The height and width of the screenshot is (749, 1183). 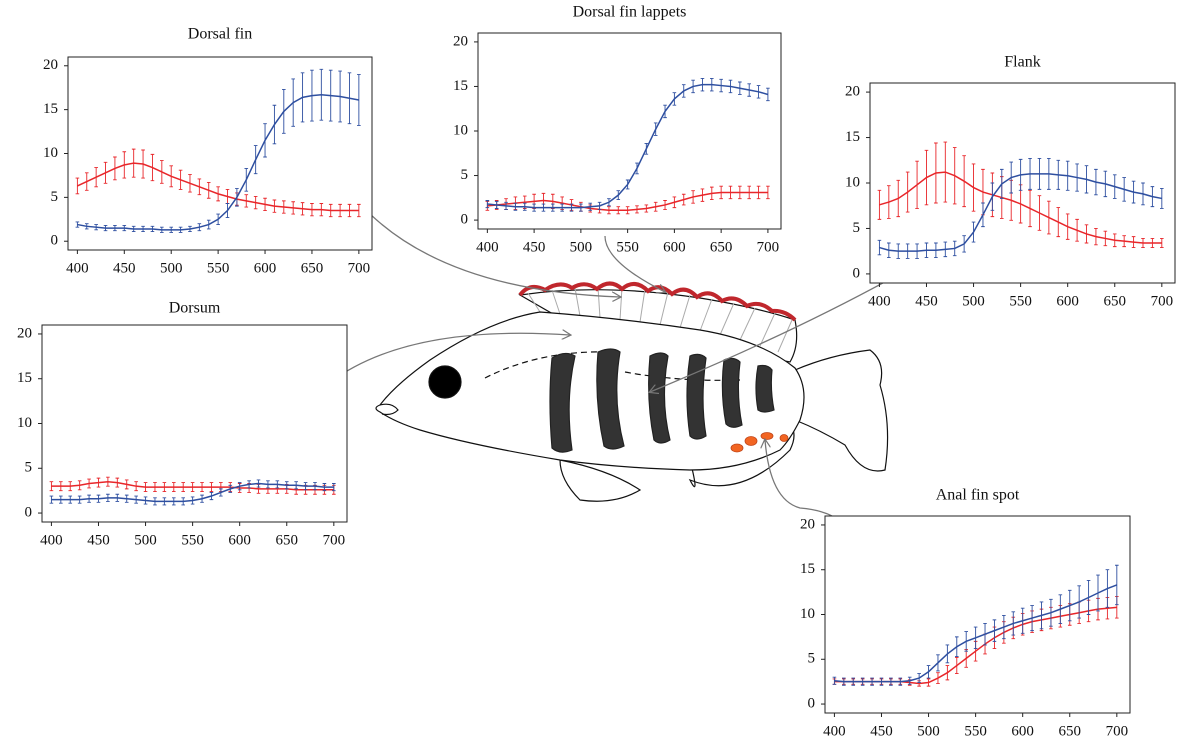 I want to click on bars, so click(x=662, y=400).